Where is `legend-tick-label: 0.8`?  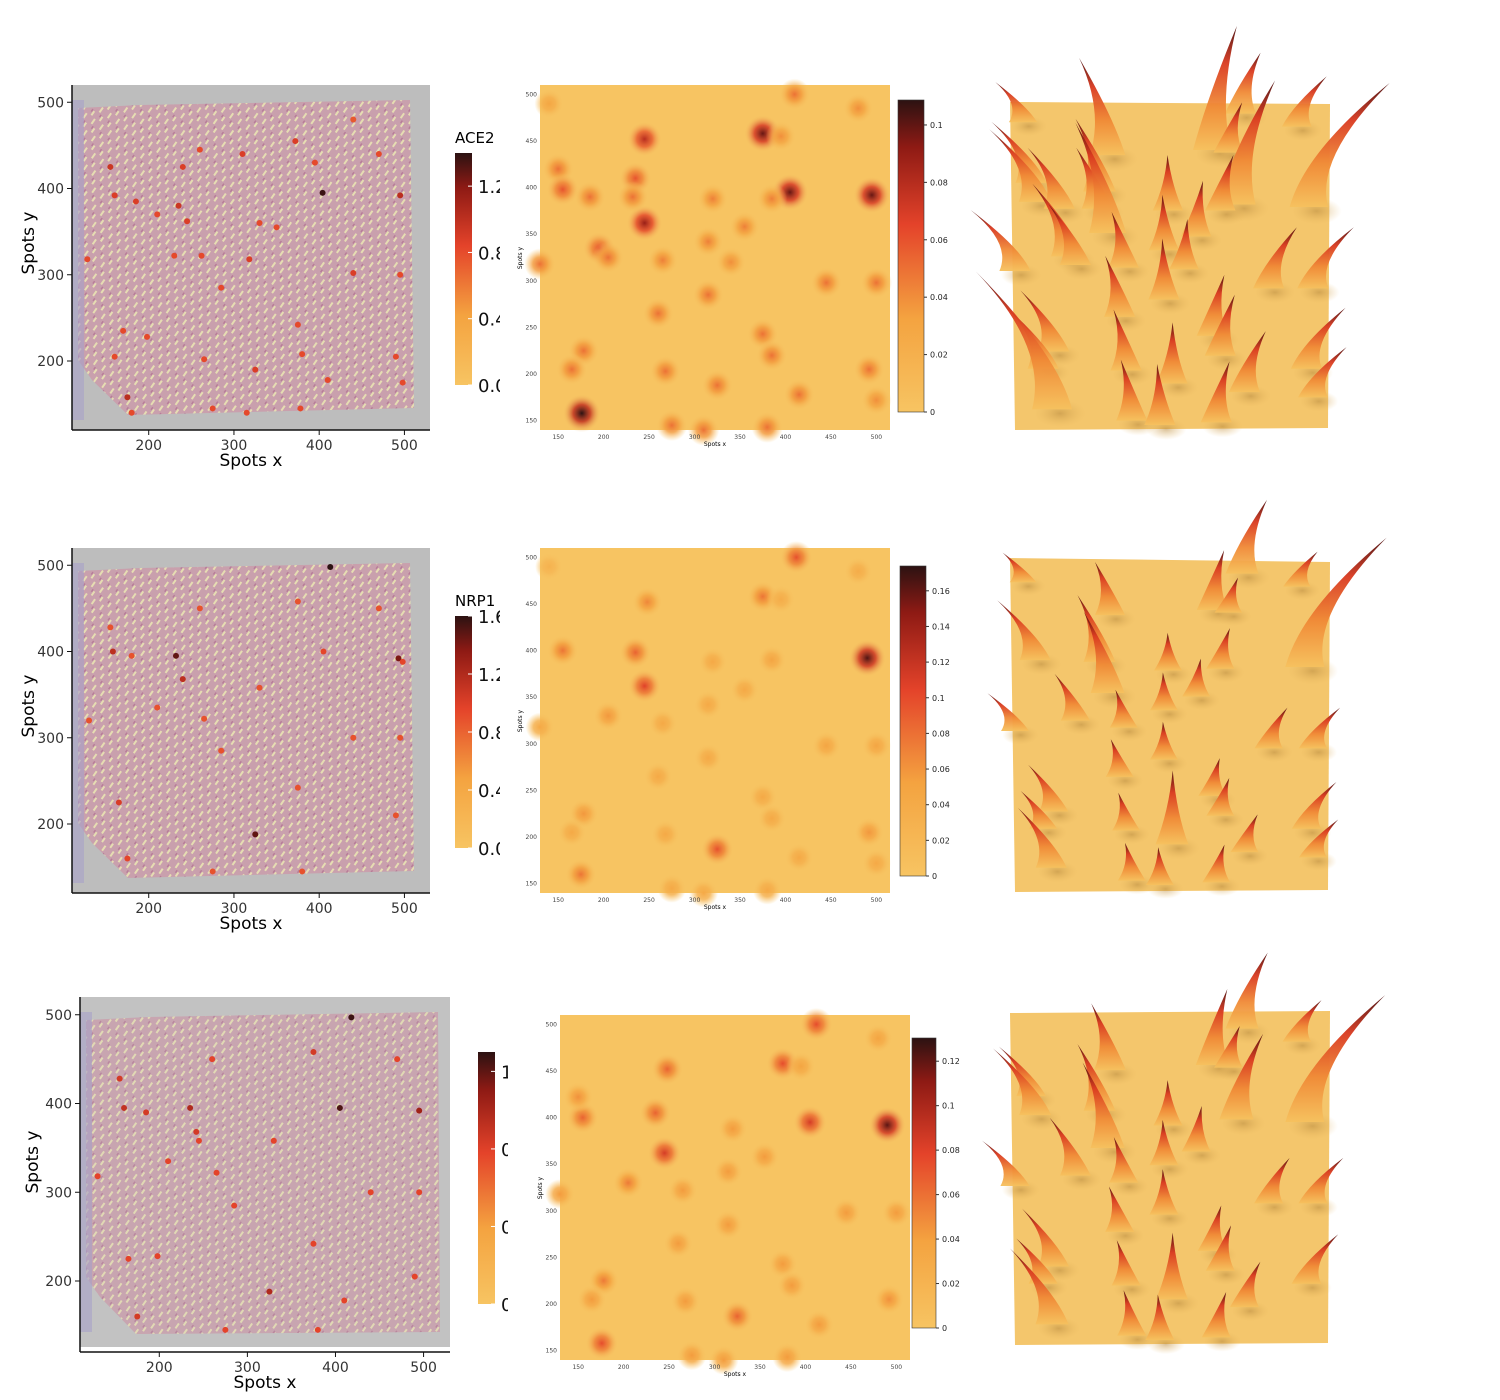 legend-tick-label: 0.8 is located at coordinates (489, 253).